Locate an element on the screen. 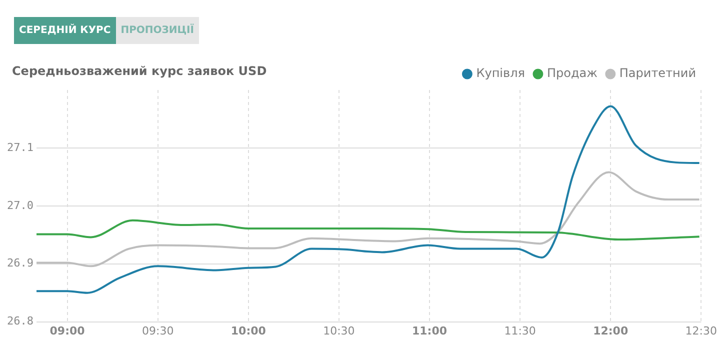  x-tick-label: 10:30 is located at coordinates (339, 331).